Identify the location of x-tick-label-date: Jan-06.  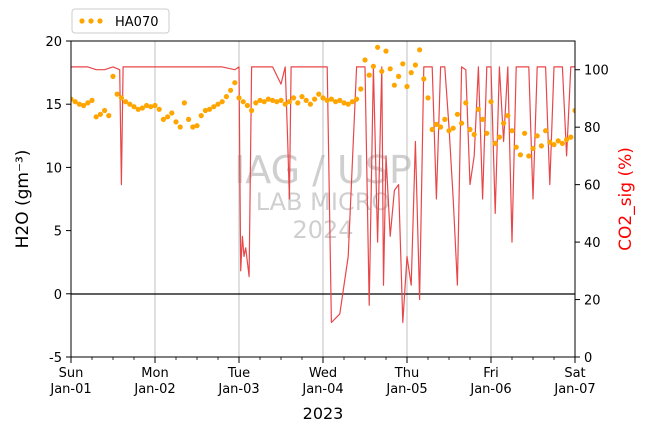
(490, 389).